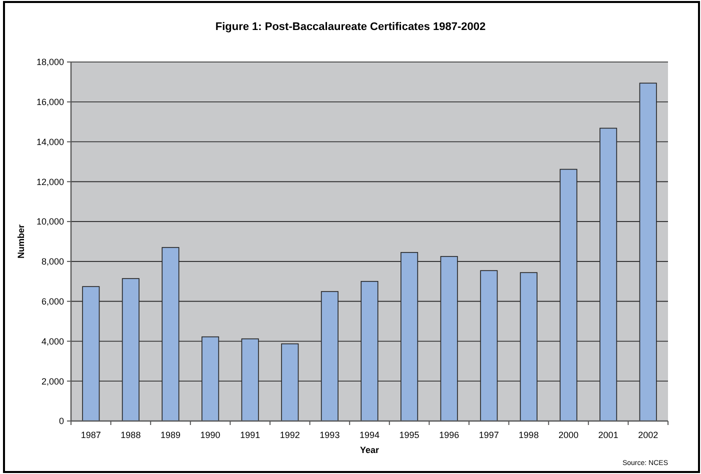 This screenshot has height=474, width=701. What do you see at coordinates (52, 261) in the screenshot?
I see `y-tick-label: 8,000` at bounding box center [52, 261].